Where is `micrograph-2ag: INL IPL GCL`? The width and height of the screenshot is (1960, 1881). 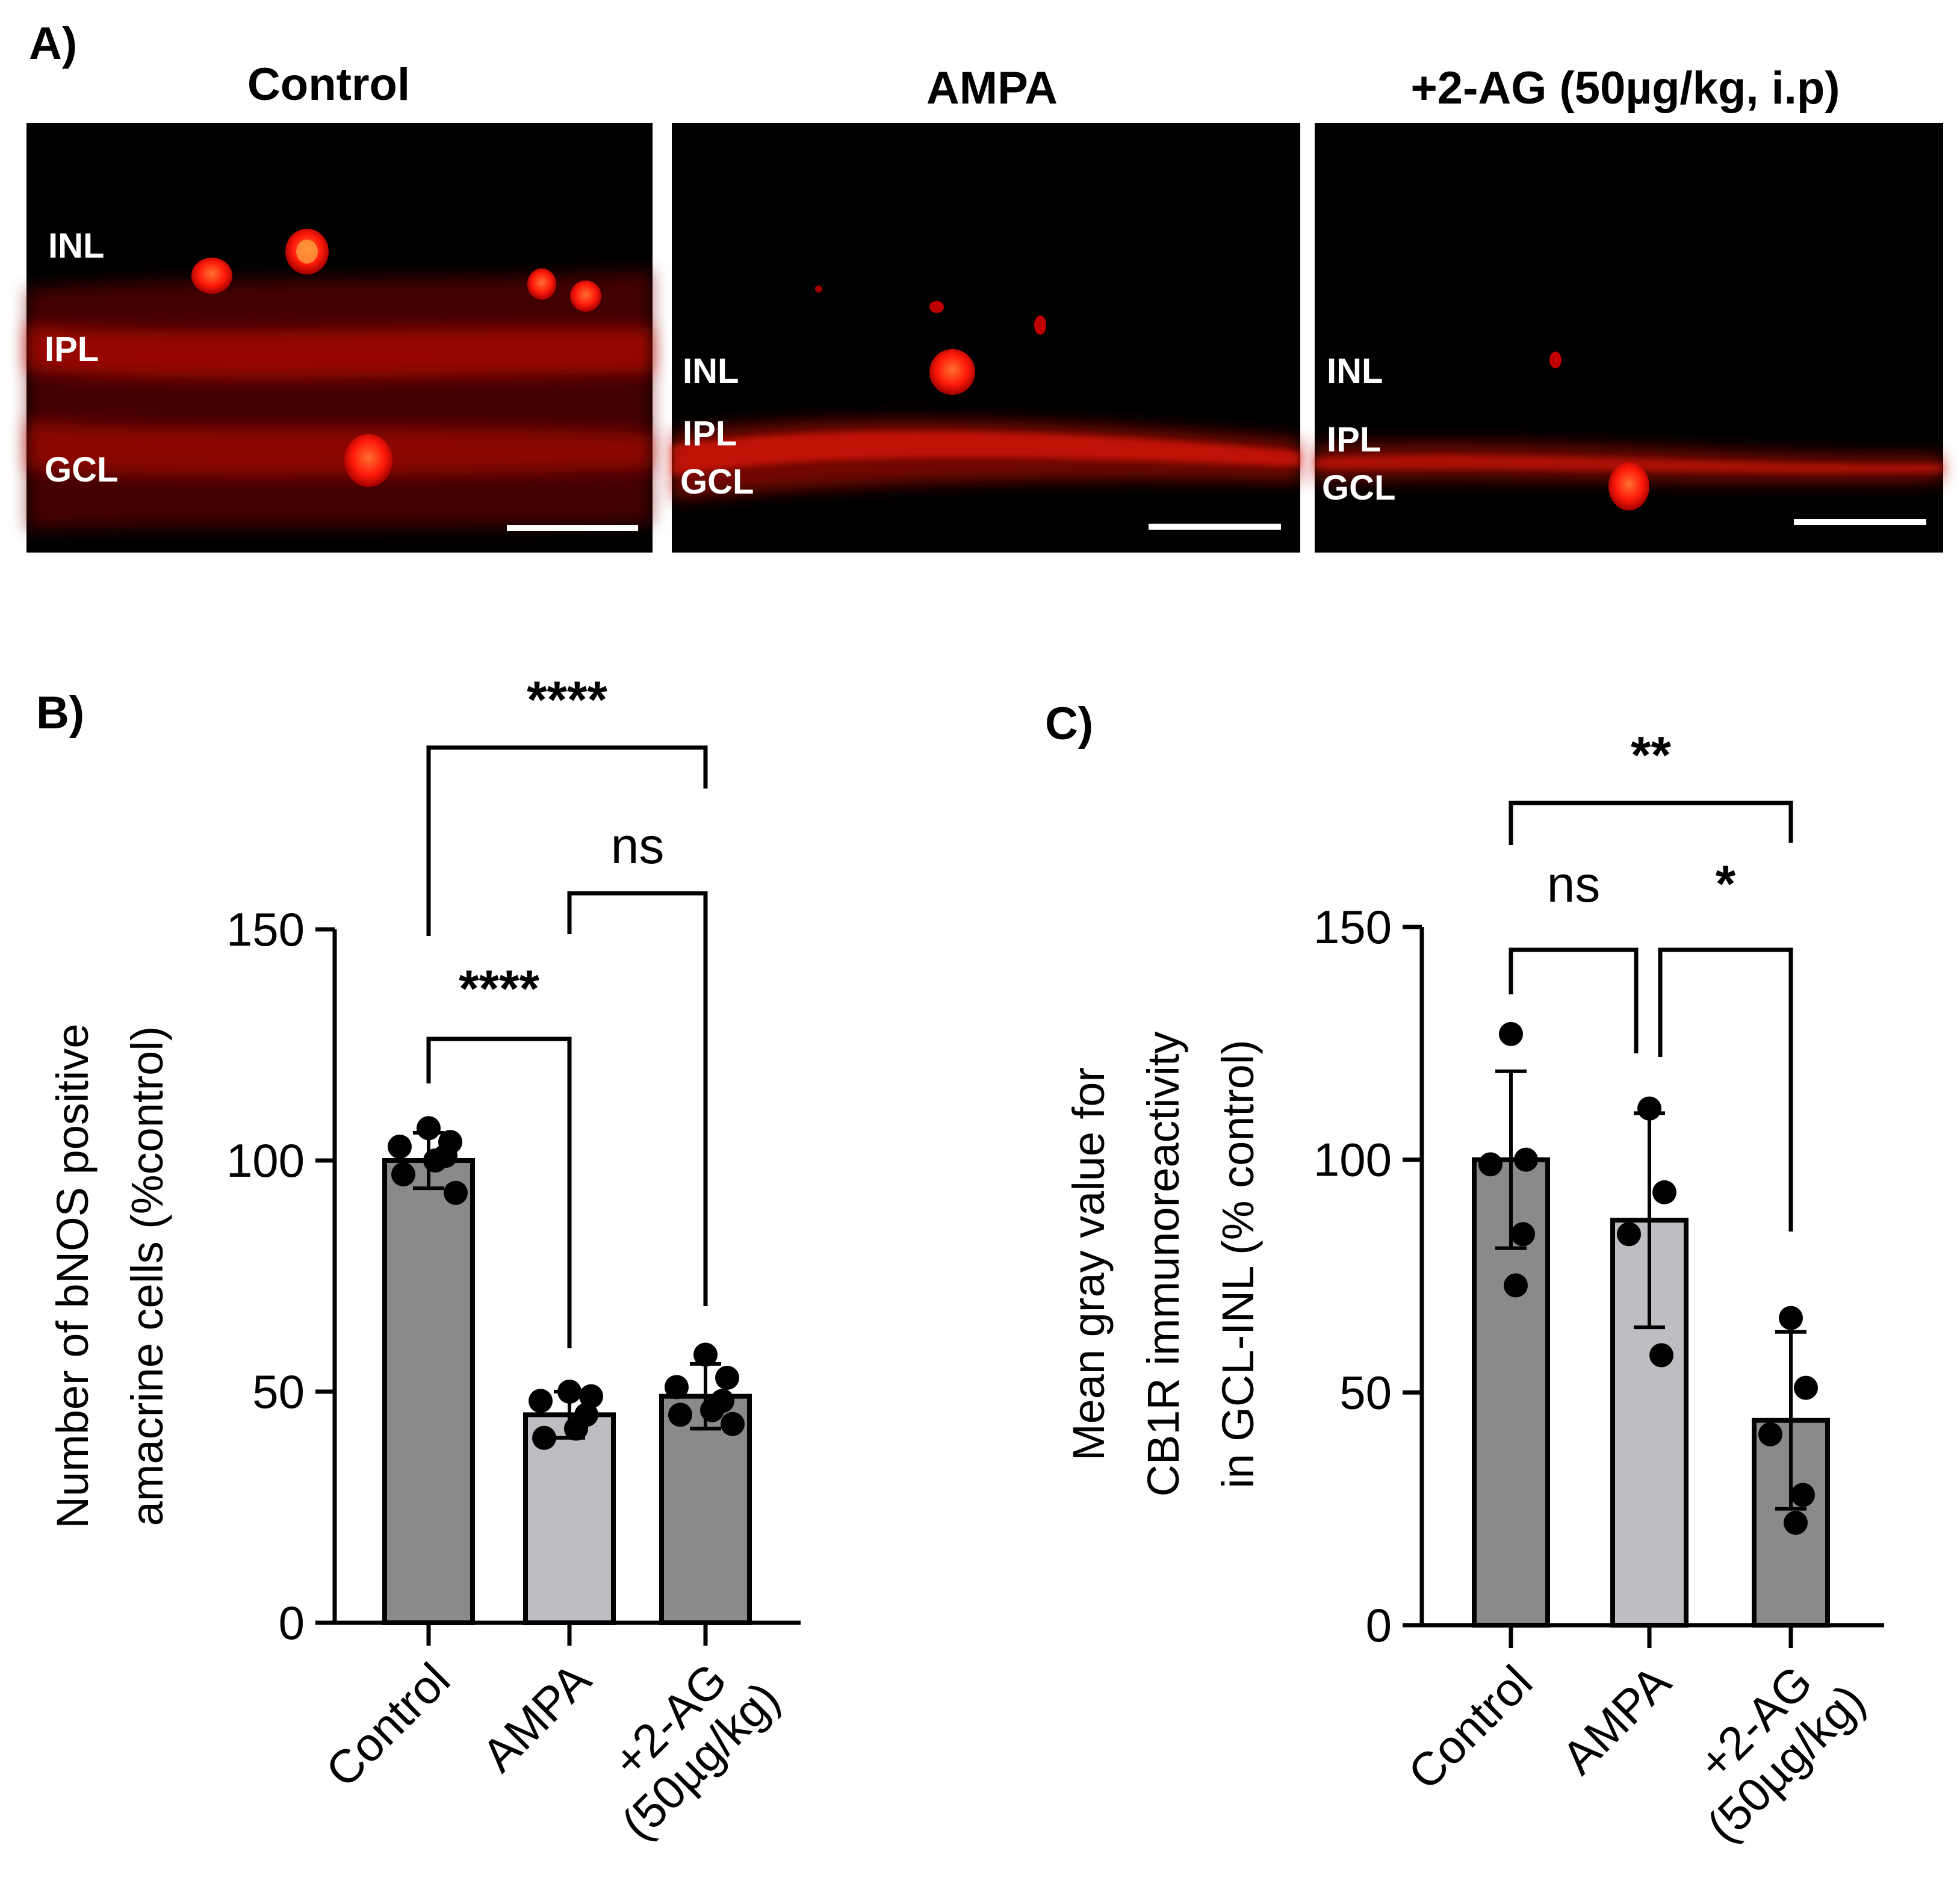 micrograph-2ag: INL IPL GCL is located at coordinates (1629, 338).